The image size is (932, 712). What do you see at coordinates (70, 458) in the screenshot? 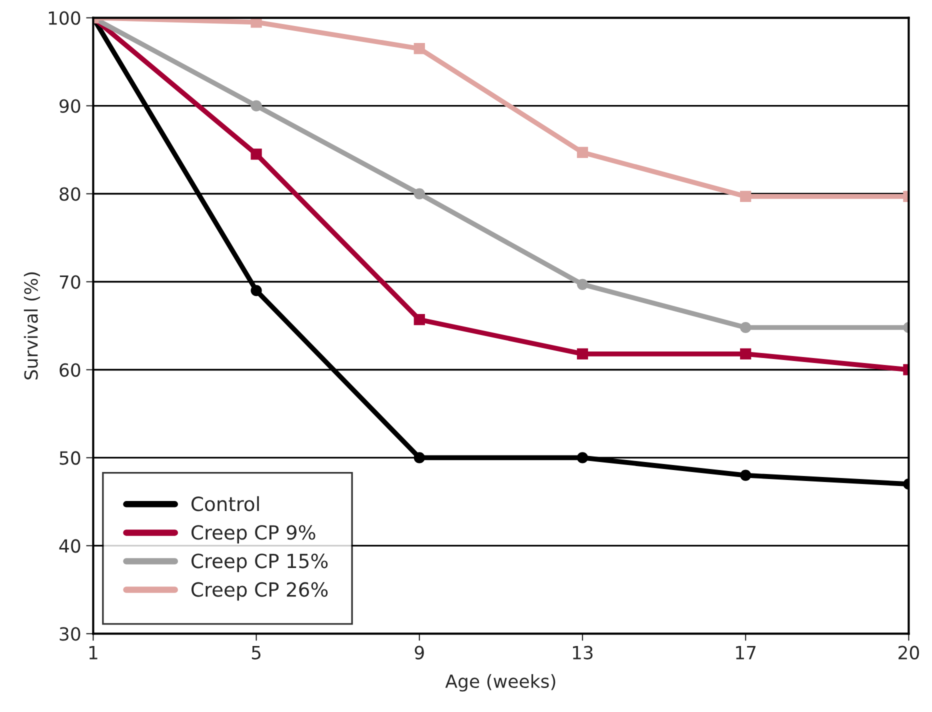
I see `y-tick-label: 50` at bounding box center [70, 458].